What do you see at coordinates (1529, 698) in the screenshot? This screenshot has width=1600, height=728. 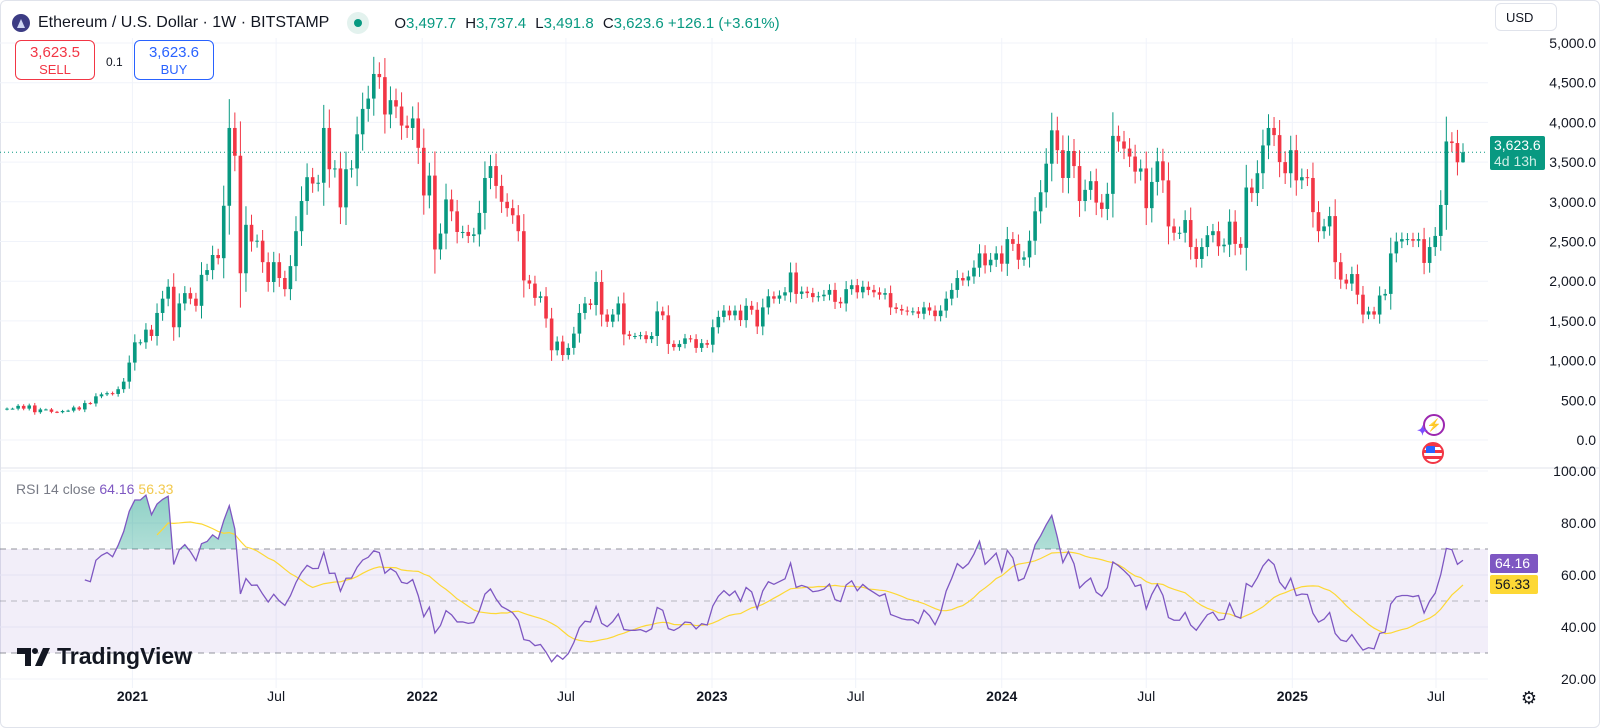 I see `settings-icon: ⚙` at bounding box center [1529, 698].